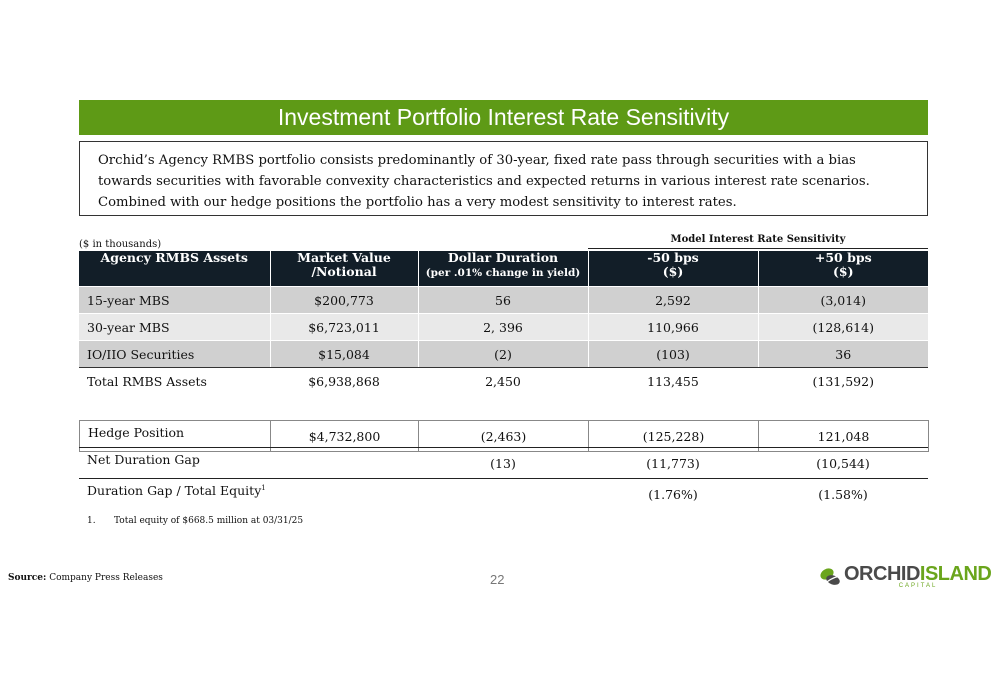 The image size is (1000, 685). Describe the element at coordinates (106, 578) in the screenshot. I see `source-text: Company Press Releases` at that location.